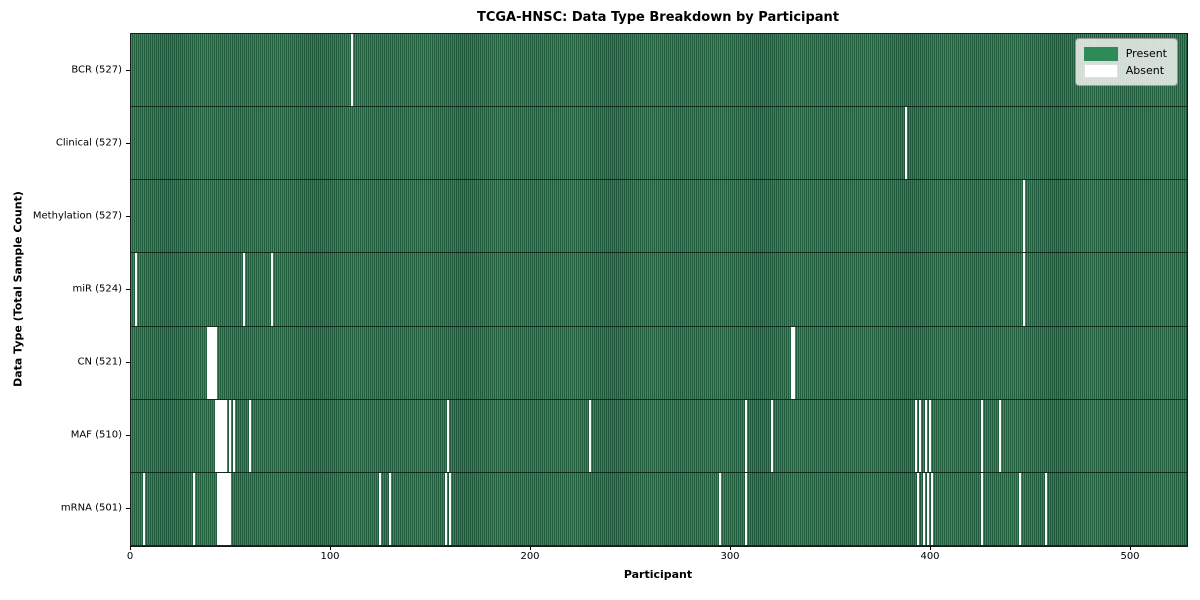 The width and height of the screenshot is (1200, 600). What do you see at coordinates (659, 144) in the screenshot?
I see `data-type-row-Clinical` at bounding box center [659, 144].